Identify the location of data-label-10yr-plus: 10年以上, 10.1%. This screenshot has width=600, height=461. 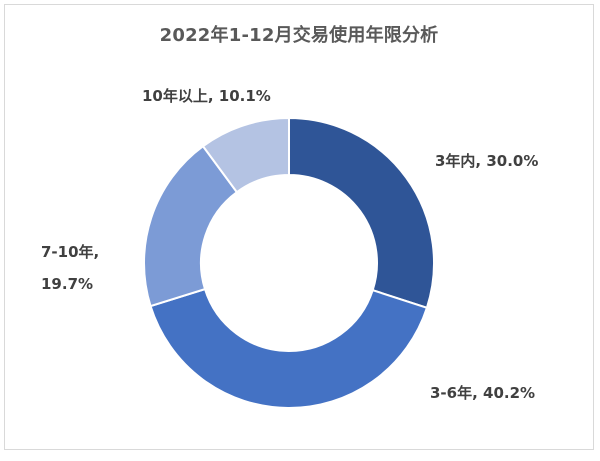
(206, 96).